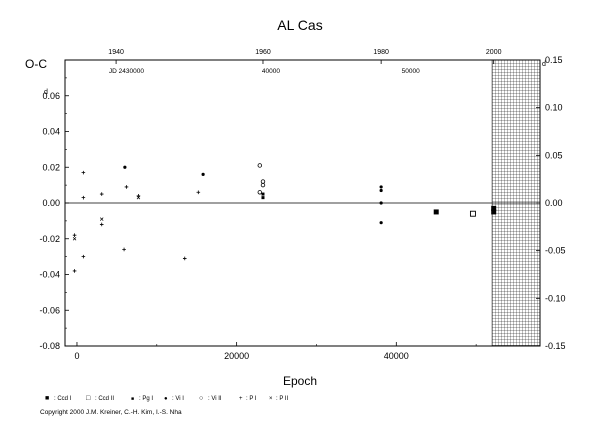  I want to click on x-tick-label: 0, so click(76, 356).